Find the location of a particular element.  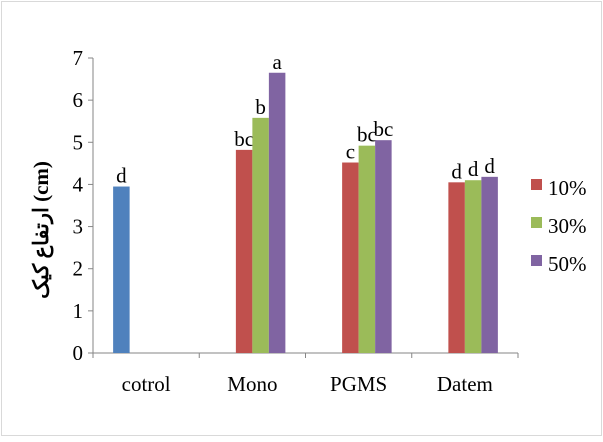

y-tick-label: 1 is located at coordinates (78, 311).